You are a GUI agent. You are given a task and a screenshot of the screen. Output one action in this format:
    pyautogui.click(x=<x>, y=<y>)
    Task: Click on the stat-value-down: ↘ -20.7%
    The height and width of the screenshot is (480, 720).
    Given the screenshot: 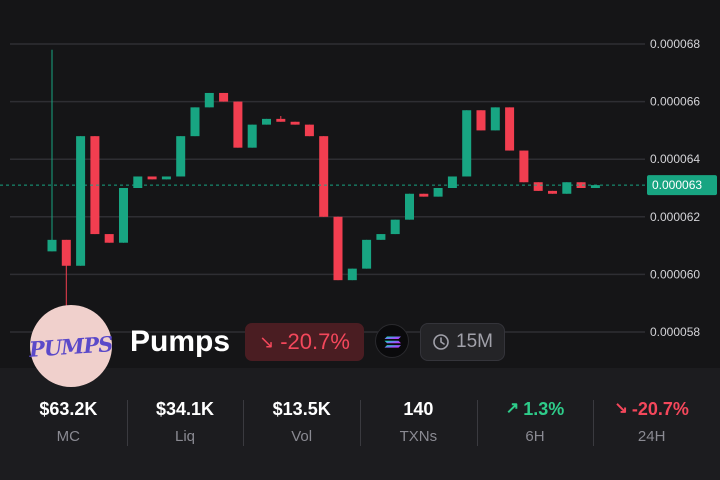 What is the action you would take?
    pyautogui.click(x=651, y=409)
    